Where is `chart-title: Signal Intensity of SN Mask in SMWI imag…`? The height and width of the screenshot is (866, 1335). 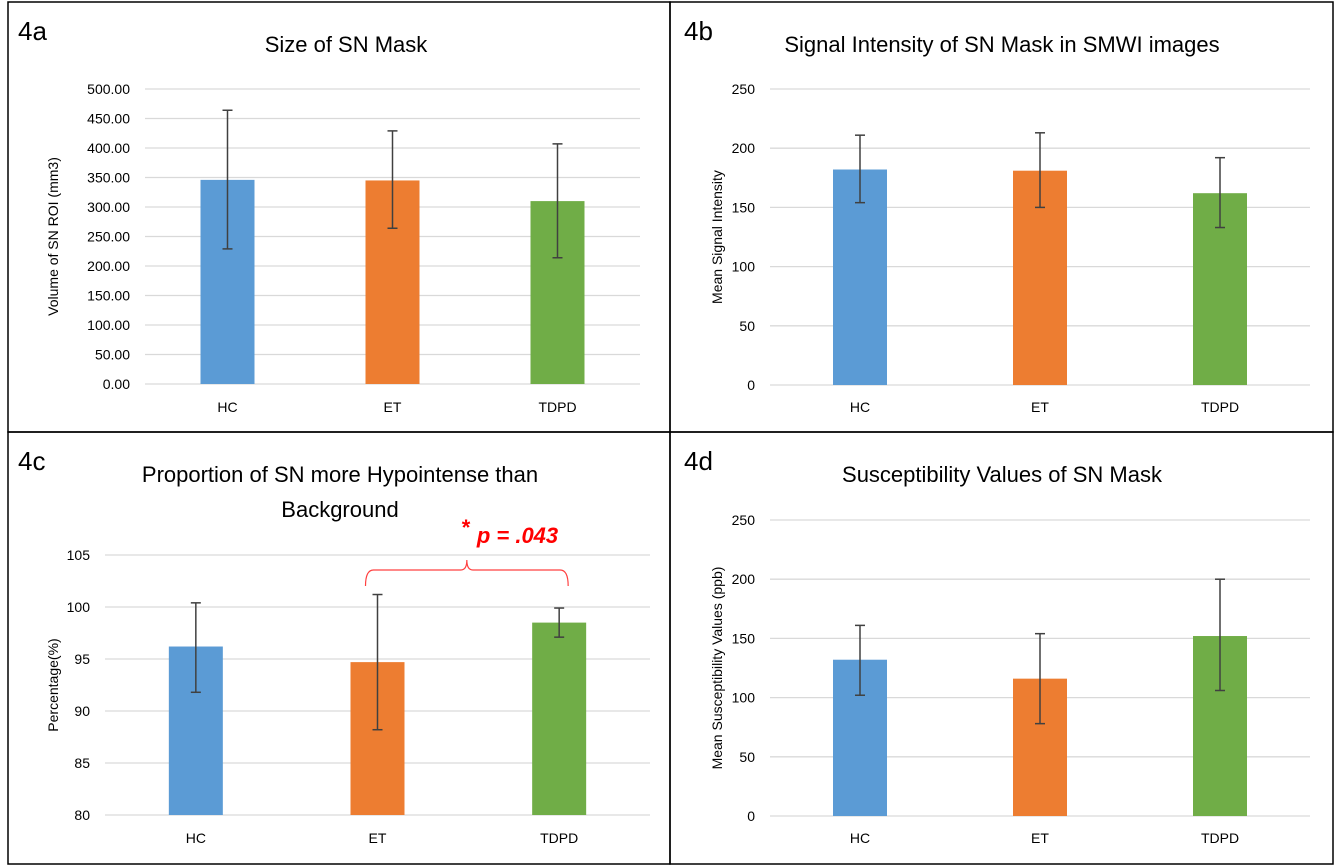
chart-title: Signal Intensity of SN Mask in SMWI imag… is located at coordinates (1001, 44).